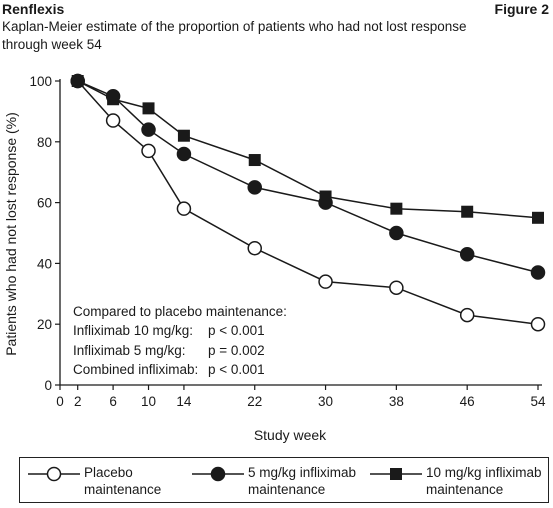 The height and width of the screenshot is (508, 553). I want to click on legend-label-5mg: 5 mg/kg infliximab maintenance, so click(302, 481).